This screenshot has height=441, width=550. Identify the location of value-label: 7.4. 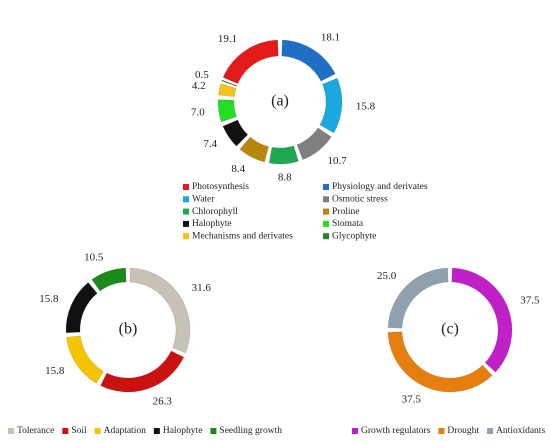
(210, 144).